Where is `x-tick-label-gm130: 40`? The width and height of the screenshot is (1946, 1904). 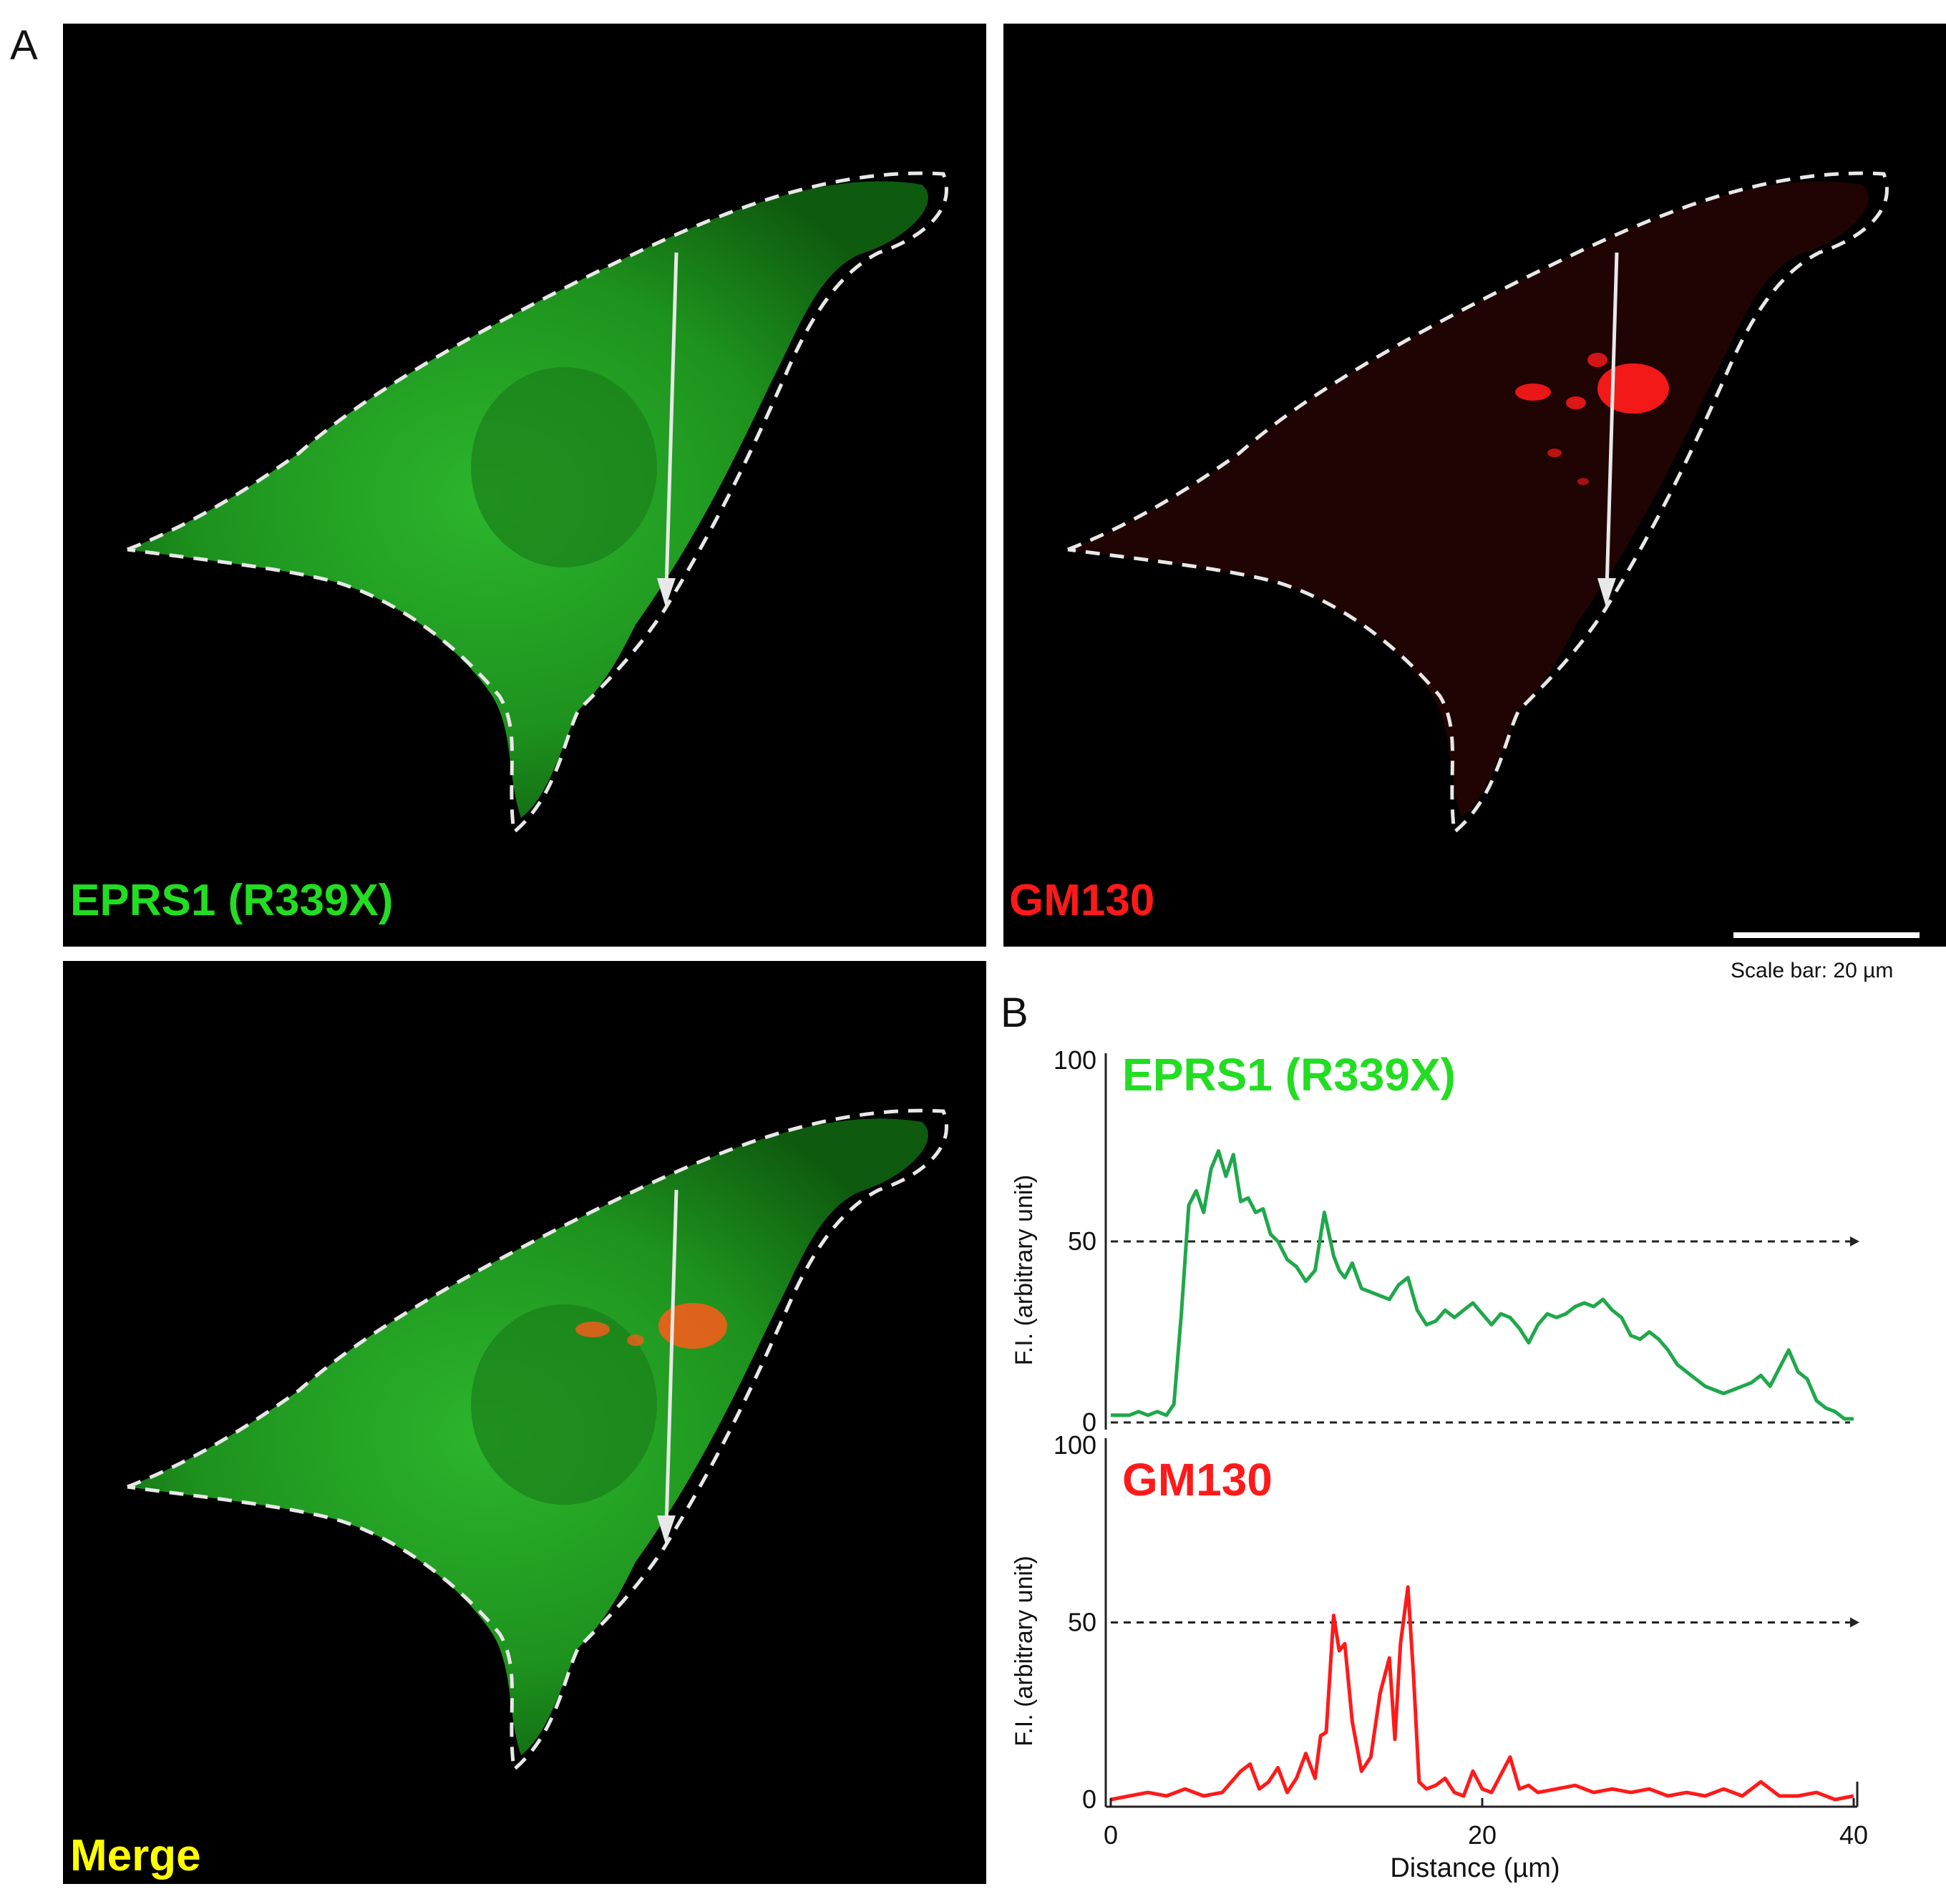 x-tick-label-gm130: 40 is located at coordinates (1853, 1835).